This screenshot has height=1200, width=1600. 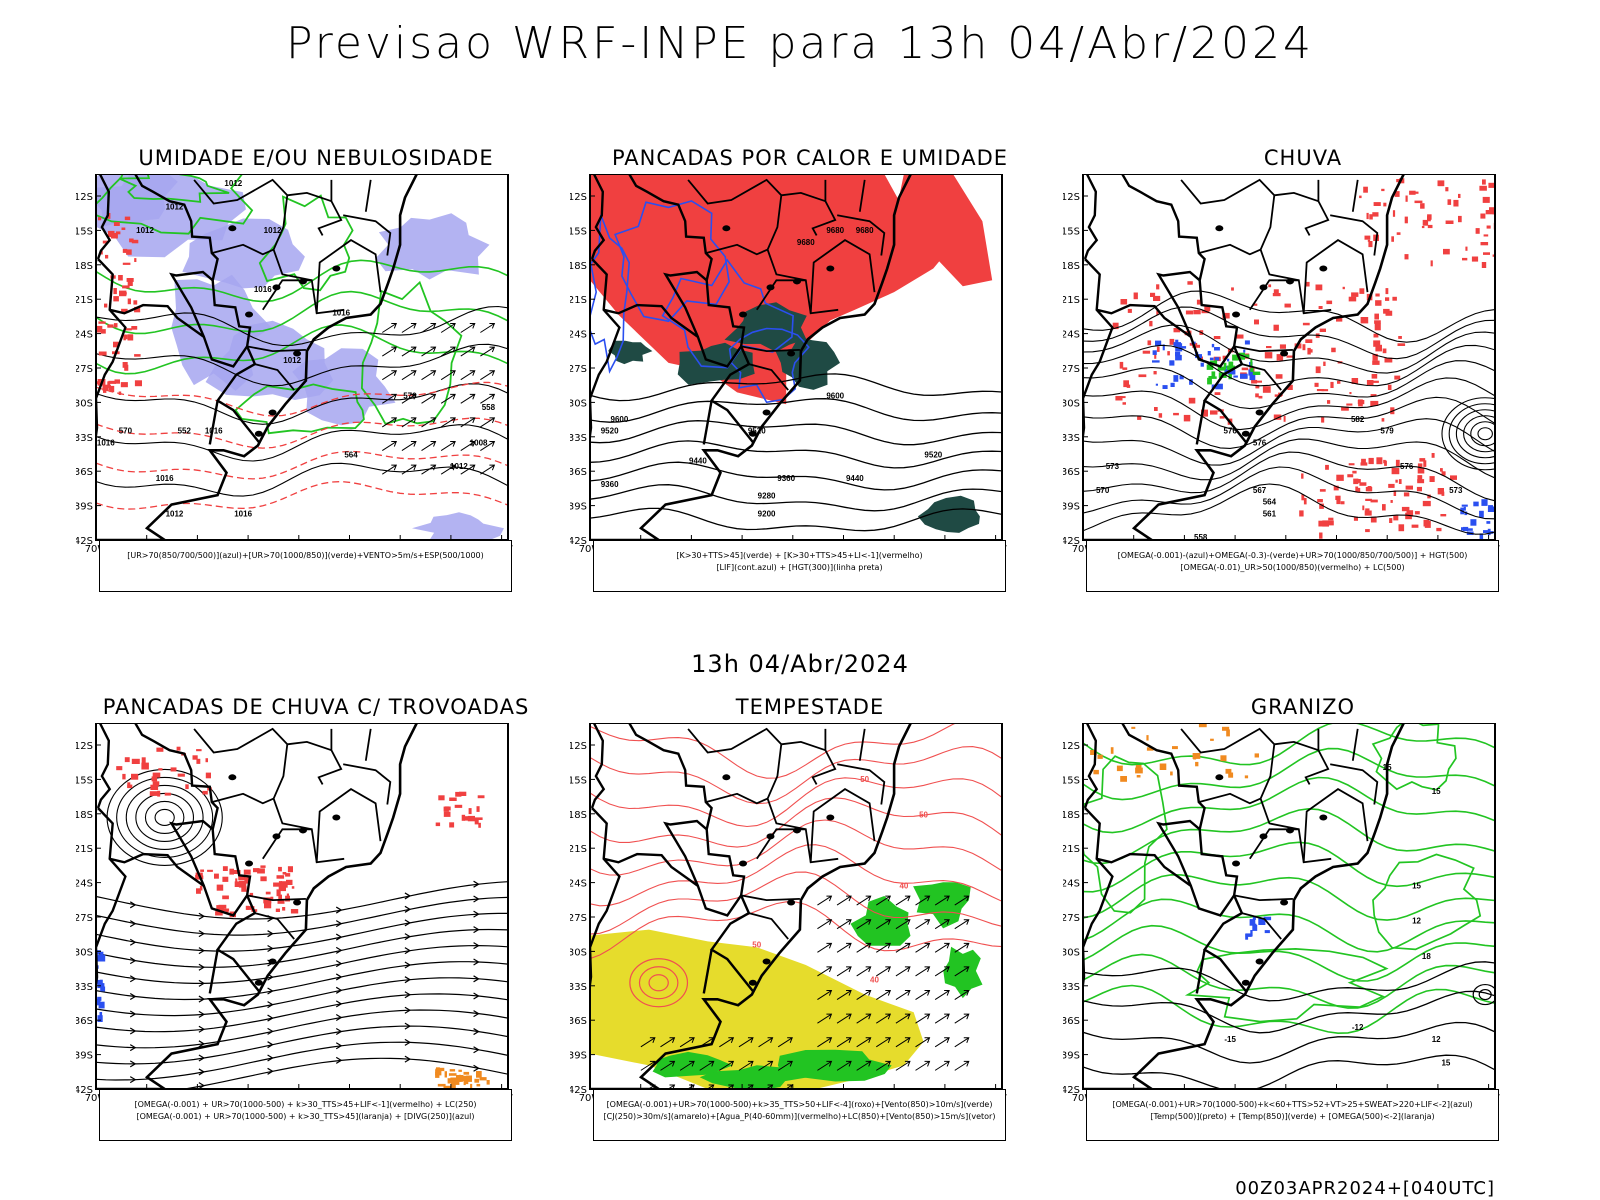 I want to click on divergence-area, so click(x=101, y=1005).